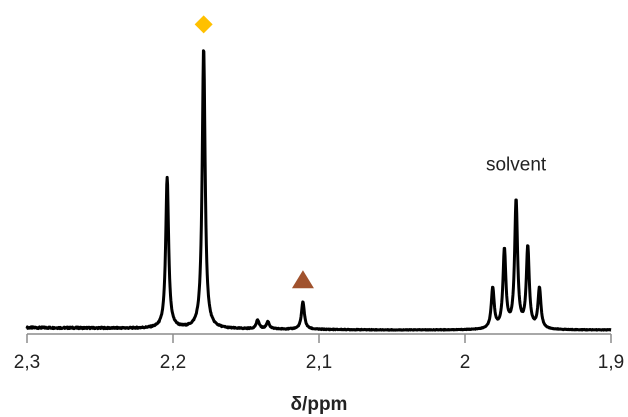 The image size is (628, 417). What do you see at coordinates (465, 362) in the screenshot?
I see `x-tick-label: 2` at bounding box center [465, 362].